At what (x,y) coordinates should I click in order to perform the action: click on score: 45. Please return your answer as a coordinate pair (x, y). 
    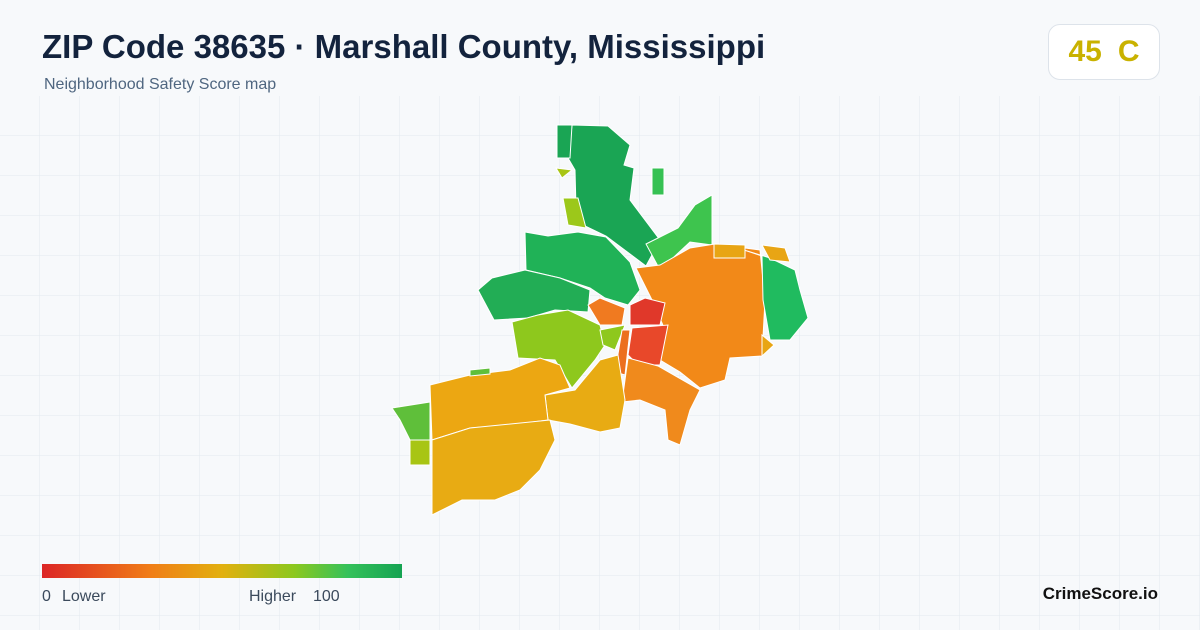
    Looking at the image, I should click on (1085, 51).